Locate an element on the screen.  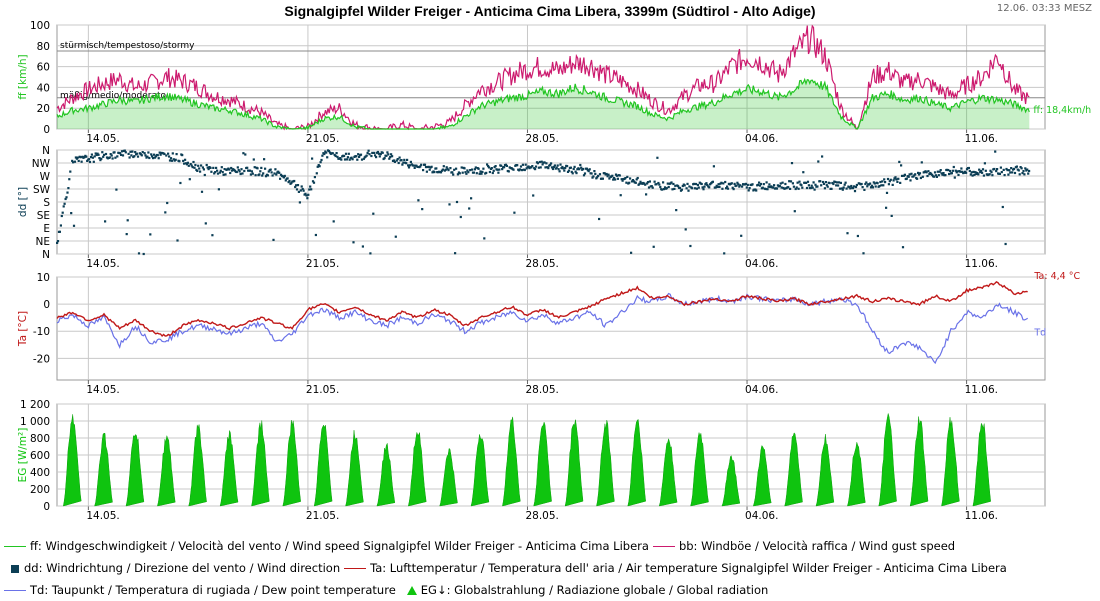
wind-direction-ytick-label: NW is located at coordinates (41, 164).